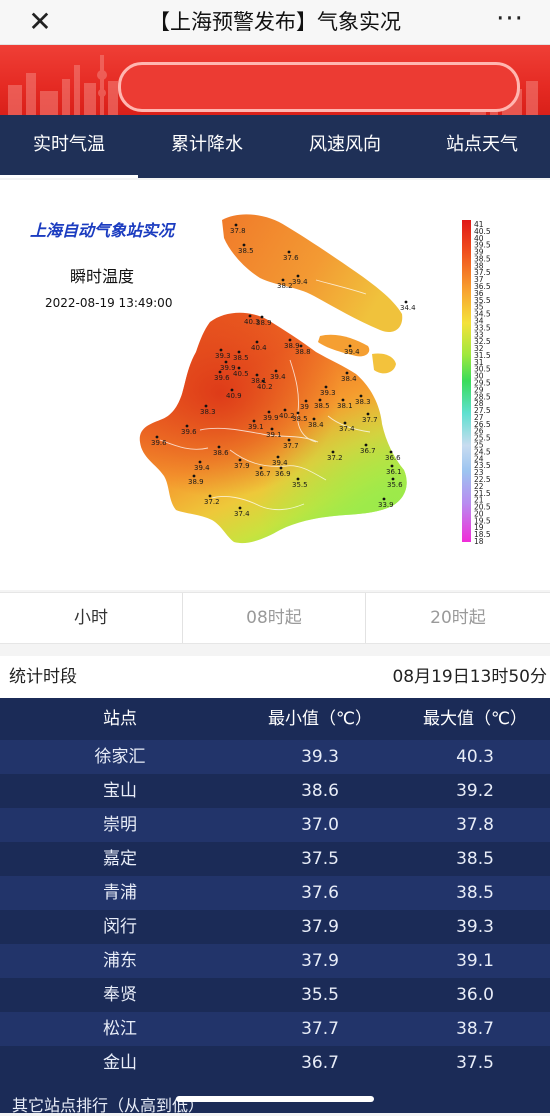 This screenshot has width=550, height=1116. What do you see at coordinates (482, 300) in the screenshot?
I see `legend-tick-label: 35.5` at bounding box center [482, 300].